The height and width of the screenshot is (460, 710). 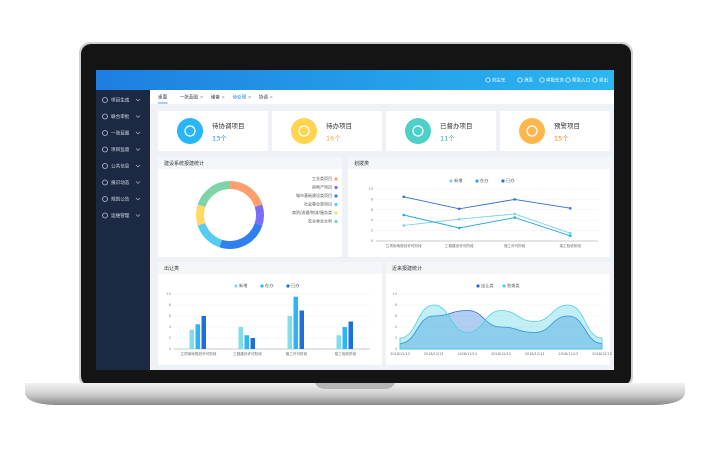 I want to click on user-icon, so click(x=488, y=80).